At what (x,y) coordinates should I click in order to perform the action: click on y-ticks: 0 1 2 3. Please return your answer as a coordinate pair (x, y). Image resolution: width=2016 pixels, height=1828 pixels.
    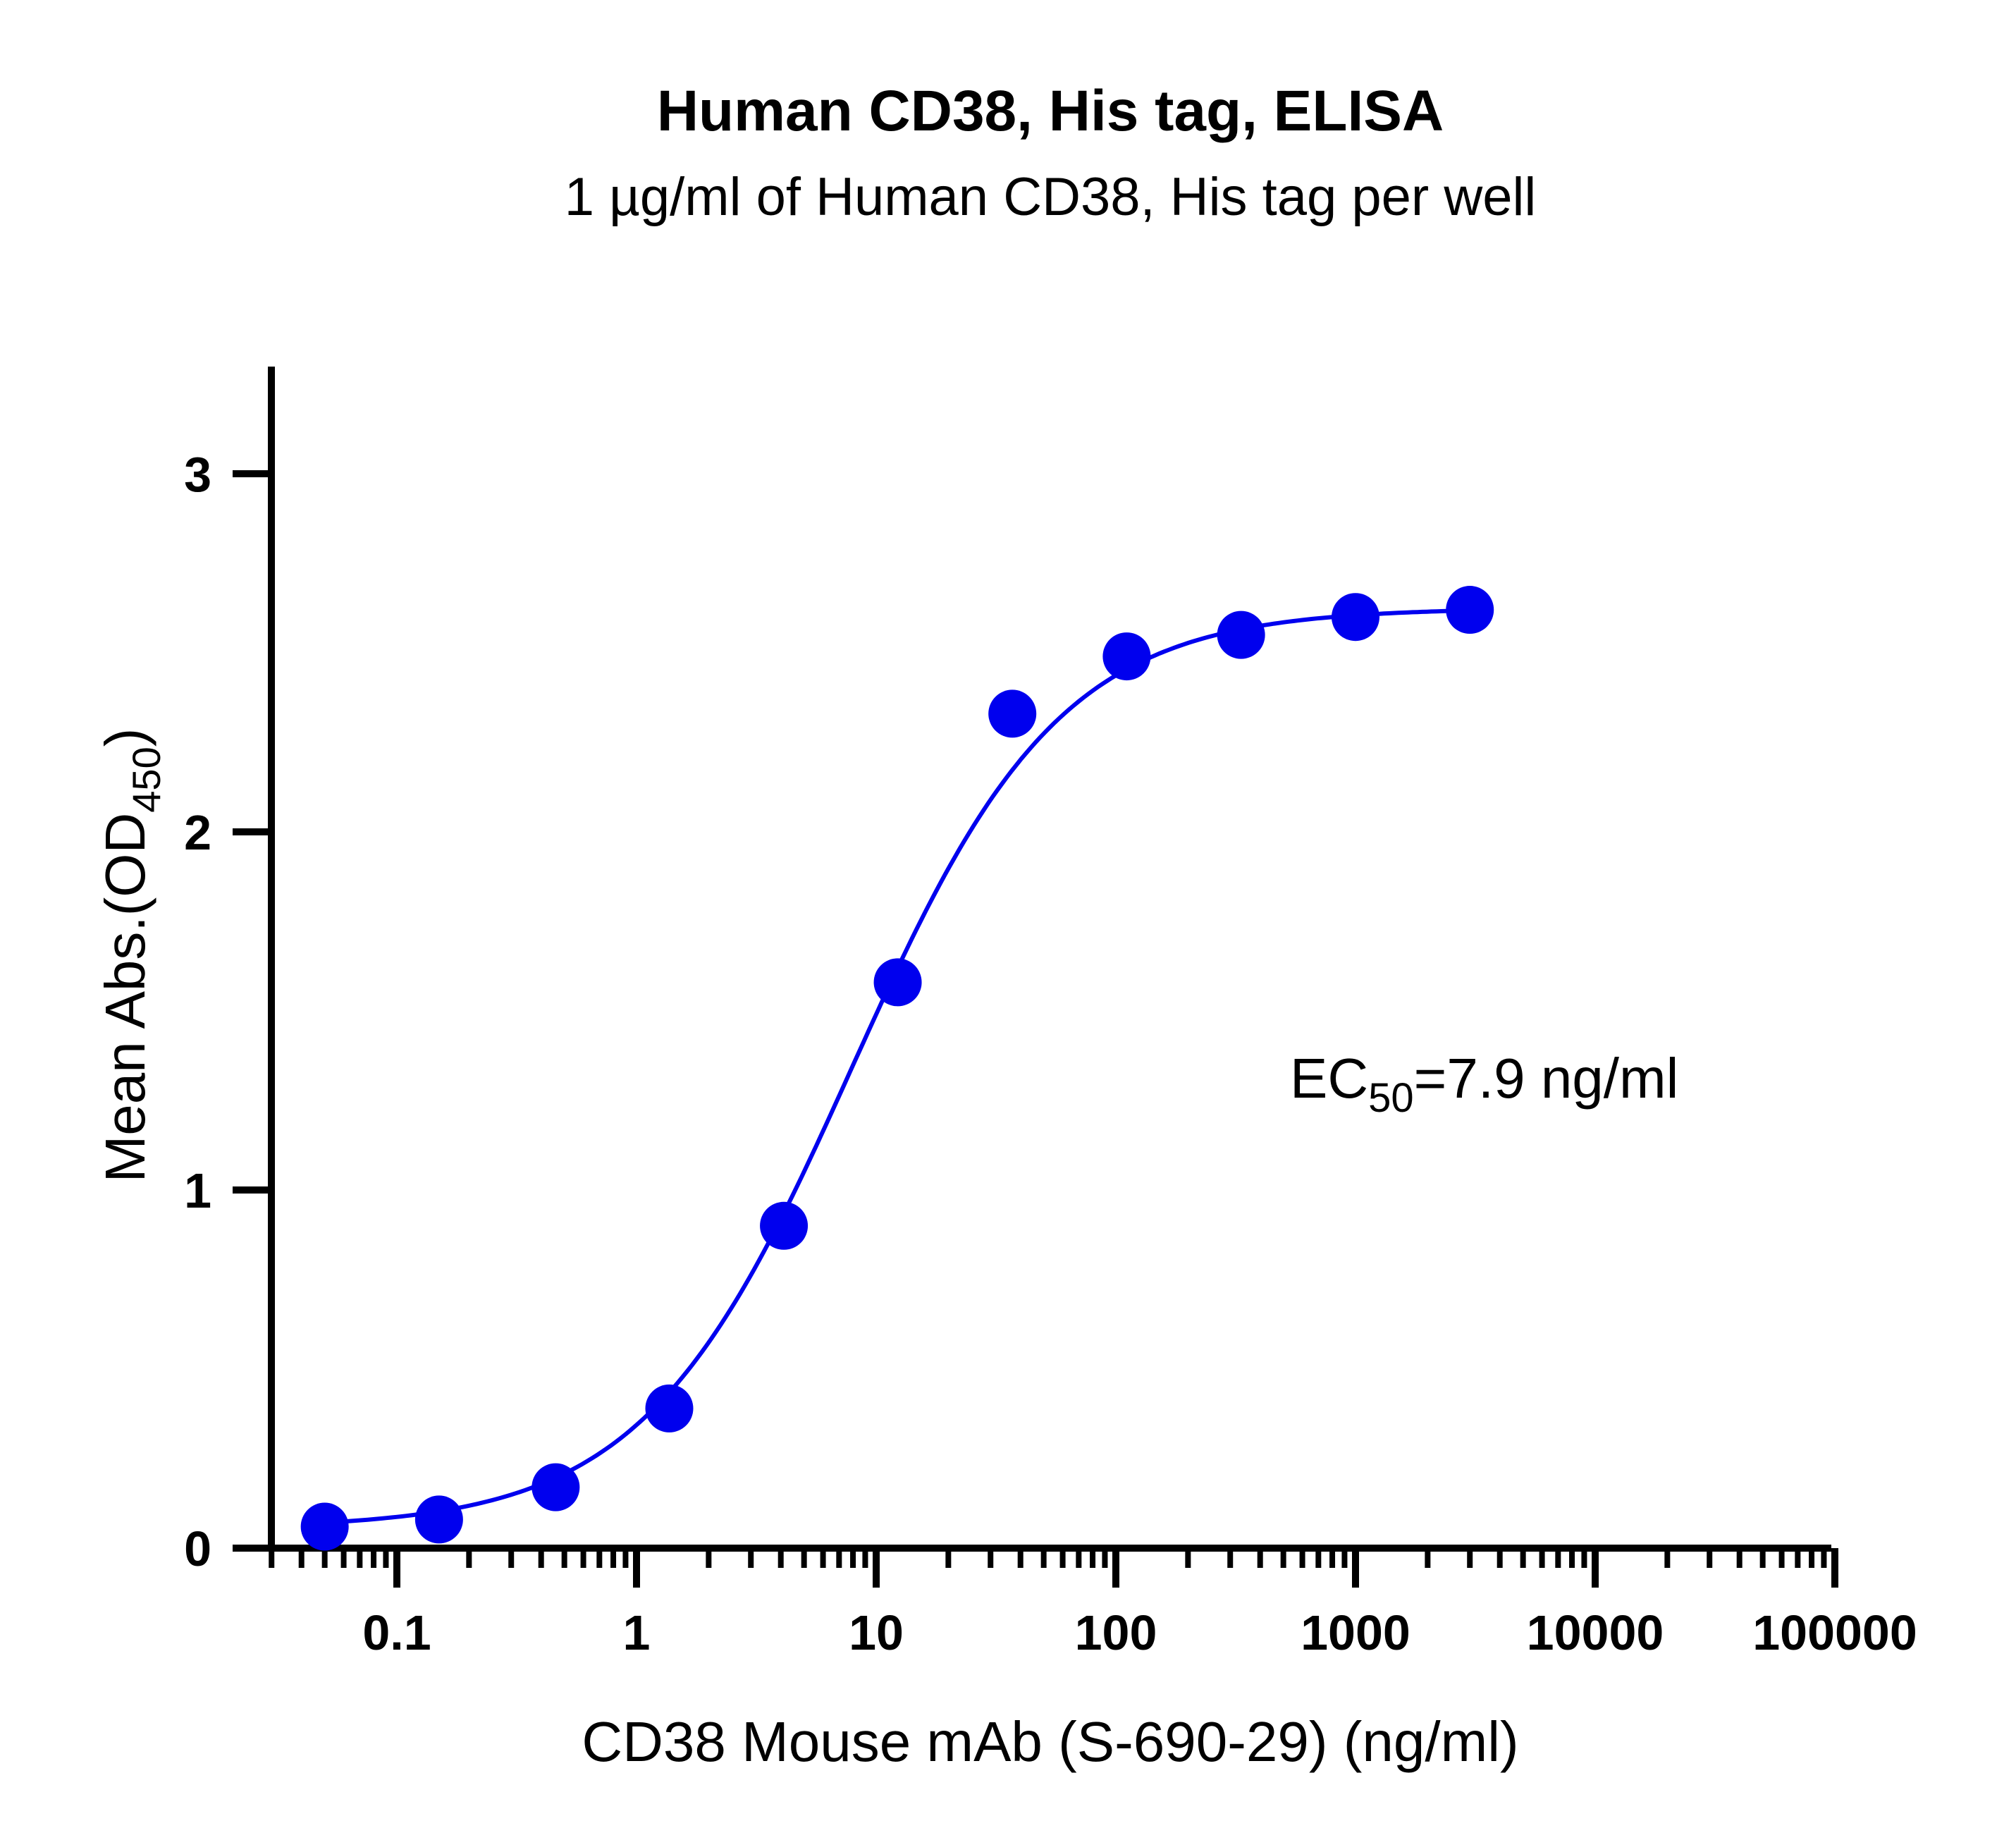
    Looking at the image, I should click on (227, 1011).